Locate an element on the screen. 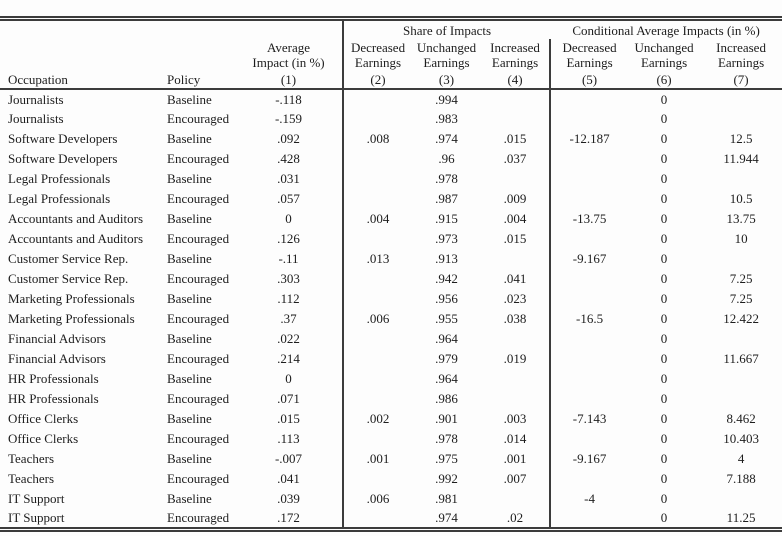 The height and width of the screenshot is (536, 782). cell-avg-impact: .113 is located at coordinates (288, 438).